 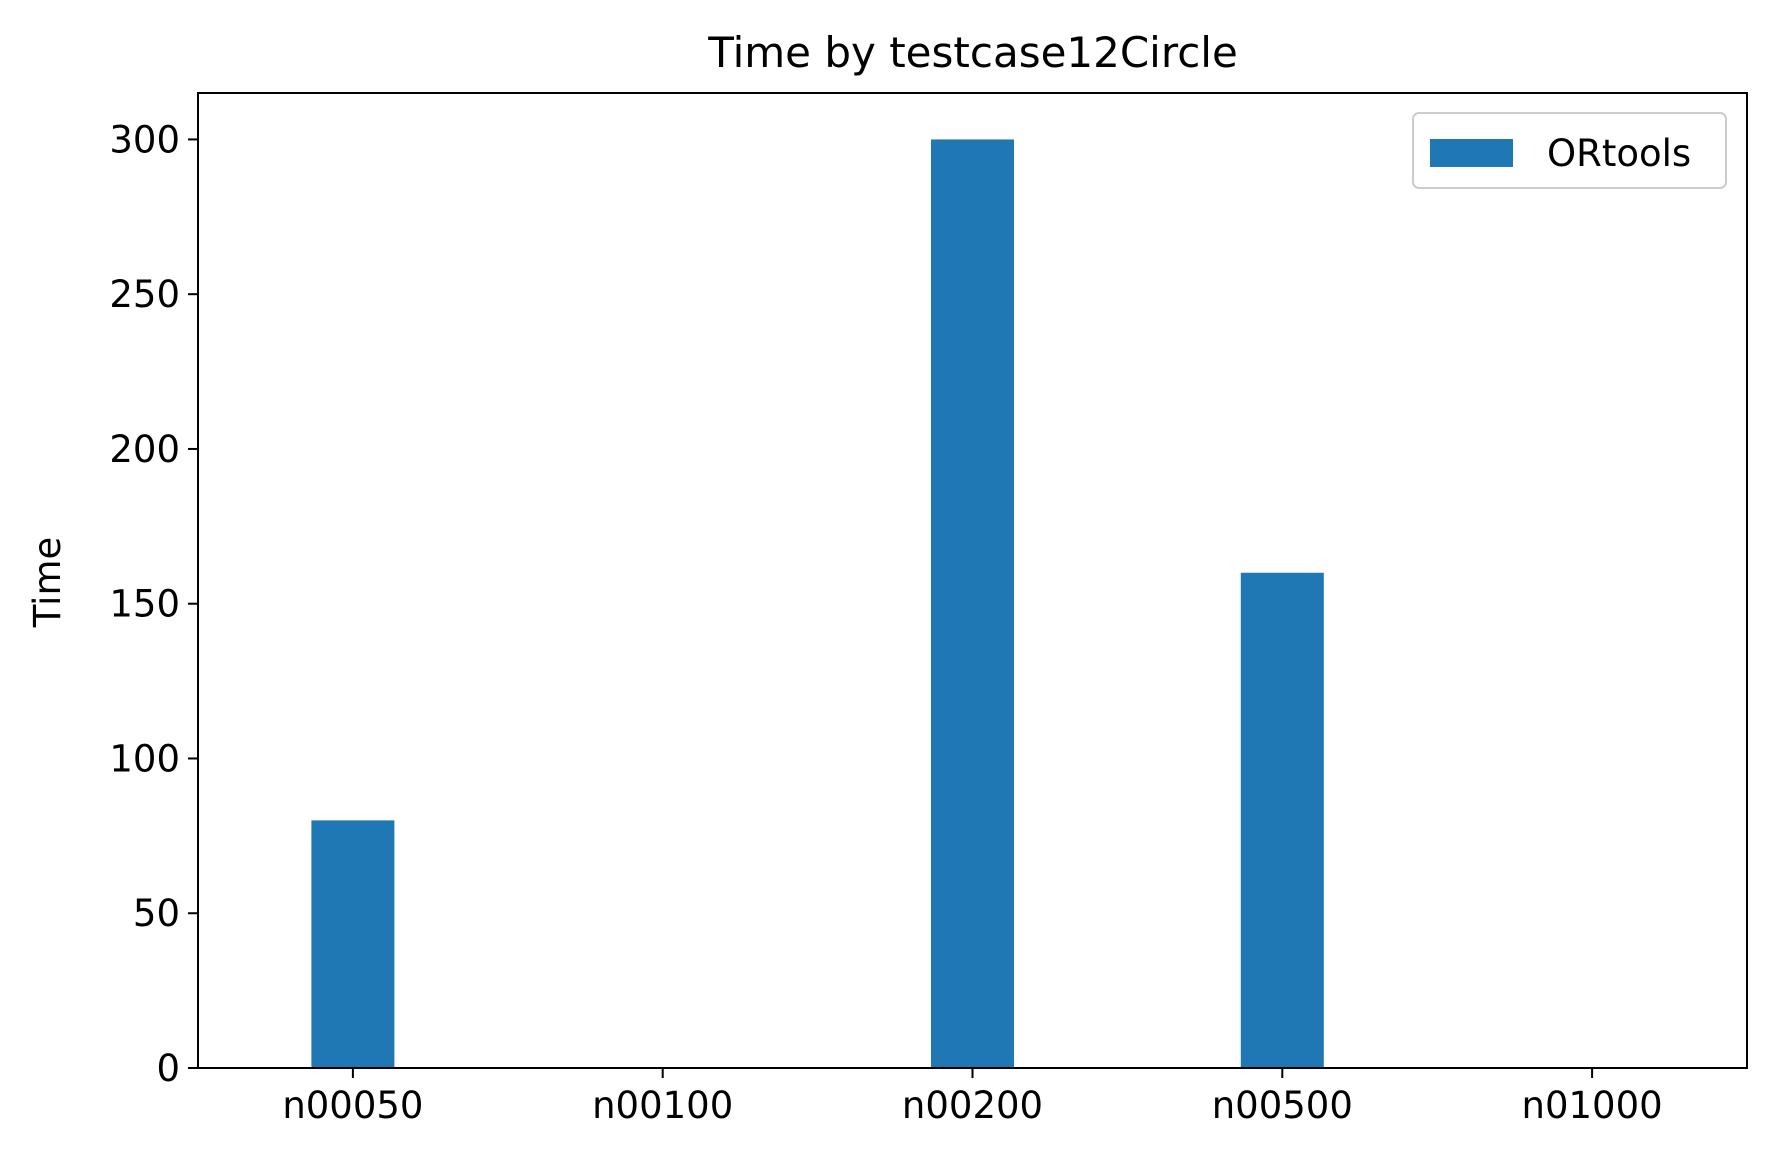 I want to click on legend: ORtools, so click(x=1569, y=150).